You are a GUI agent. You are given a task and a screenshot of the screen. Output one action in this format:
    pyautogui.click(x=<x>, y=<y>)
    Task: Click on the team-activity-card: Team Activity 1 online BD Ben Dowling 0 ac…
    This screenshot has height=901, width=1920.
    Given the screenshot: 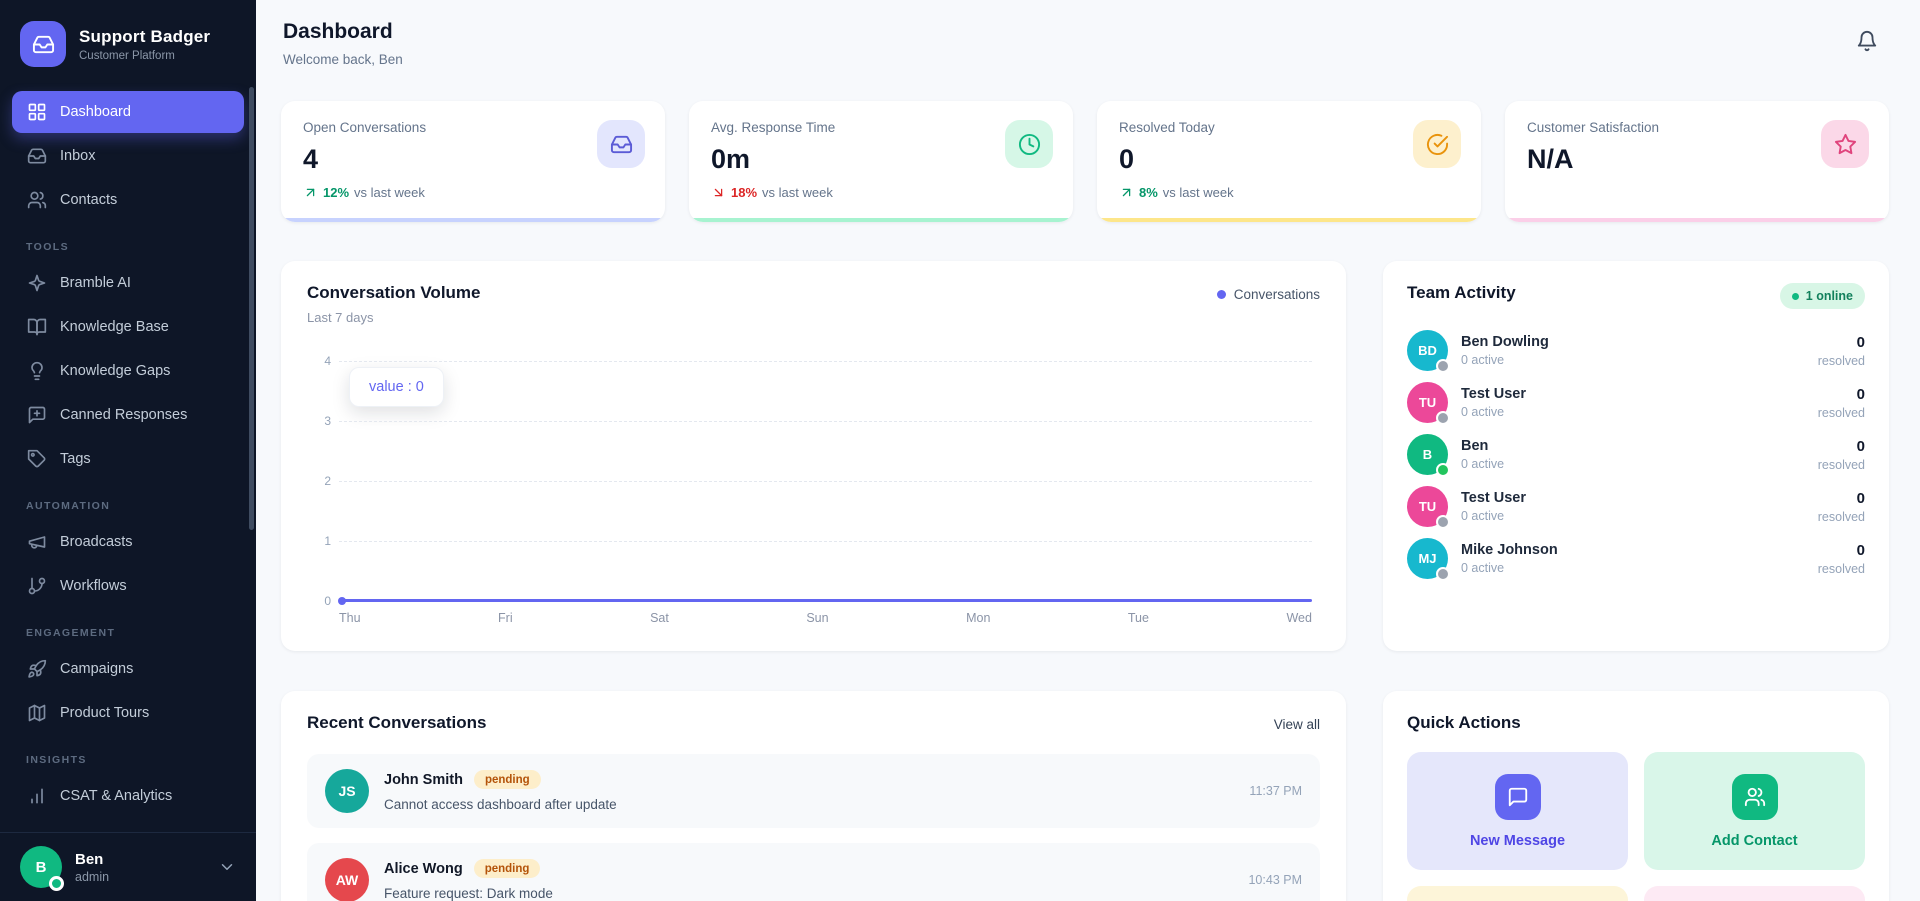 What is the action you would take?
    pyautogui.click(x=1636, y=456)
    